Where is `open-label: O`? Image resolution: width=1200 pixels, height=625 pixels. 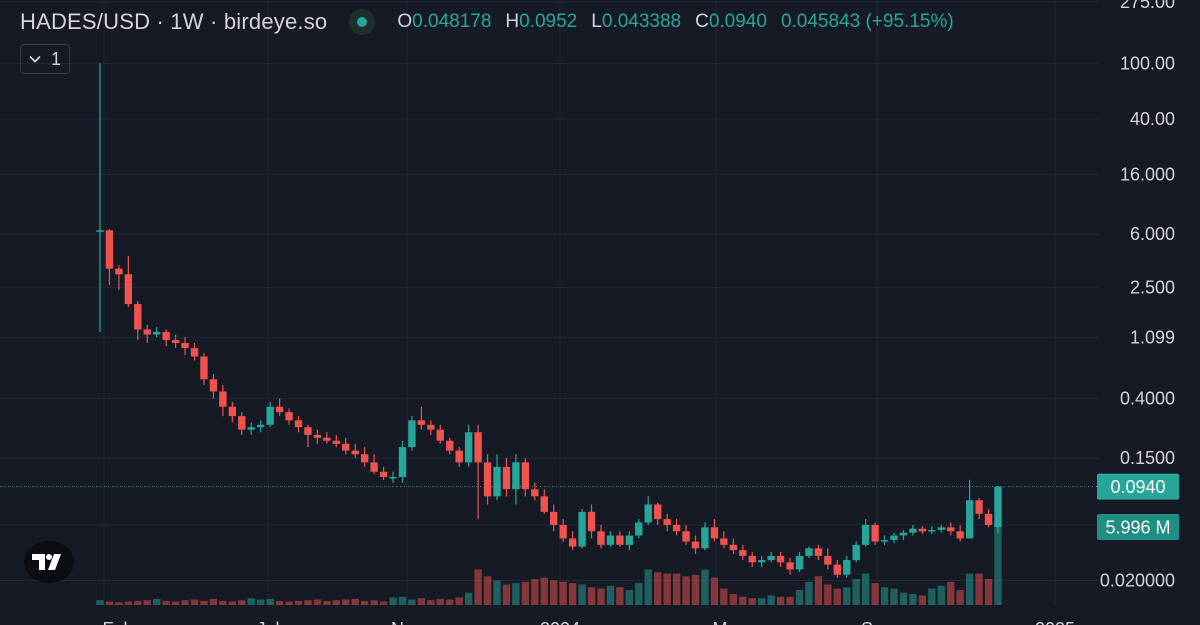
open-label: O is located at coordinates (405, 21).